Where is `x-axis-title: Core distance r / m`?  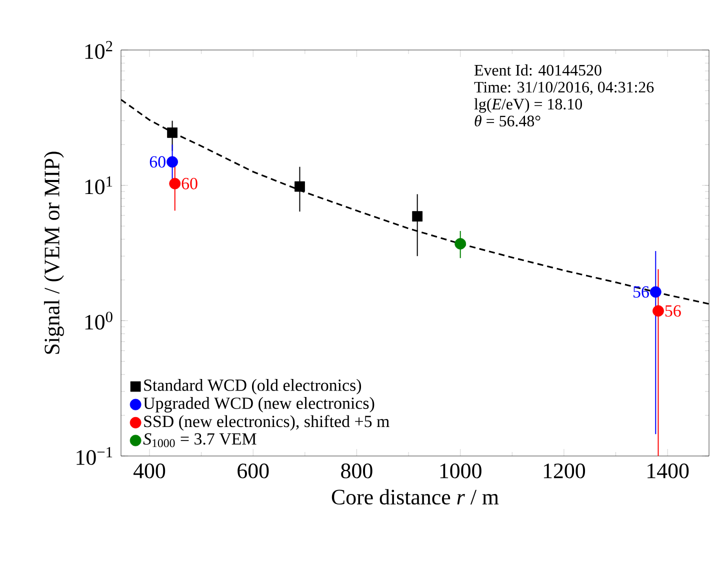
x-axis-title: Core distance r / m is located at coordinates (415, 497).